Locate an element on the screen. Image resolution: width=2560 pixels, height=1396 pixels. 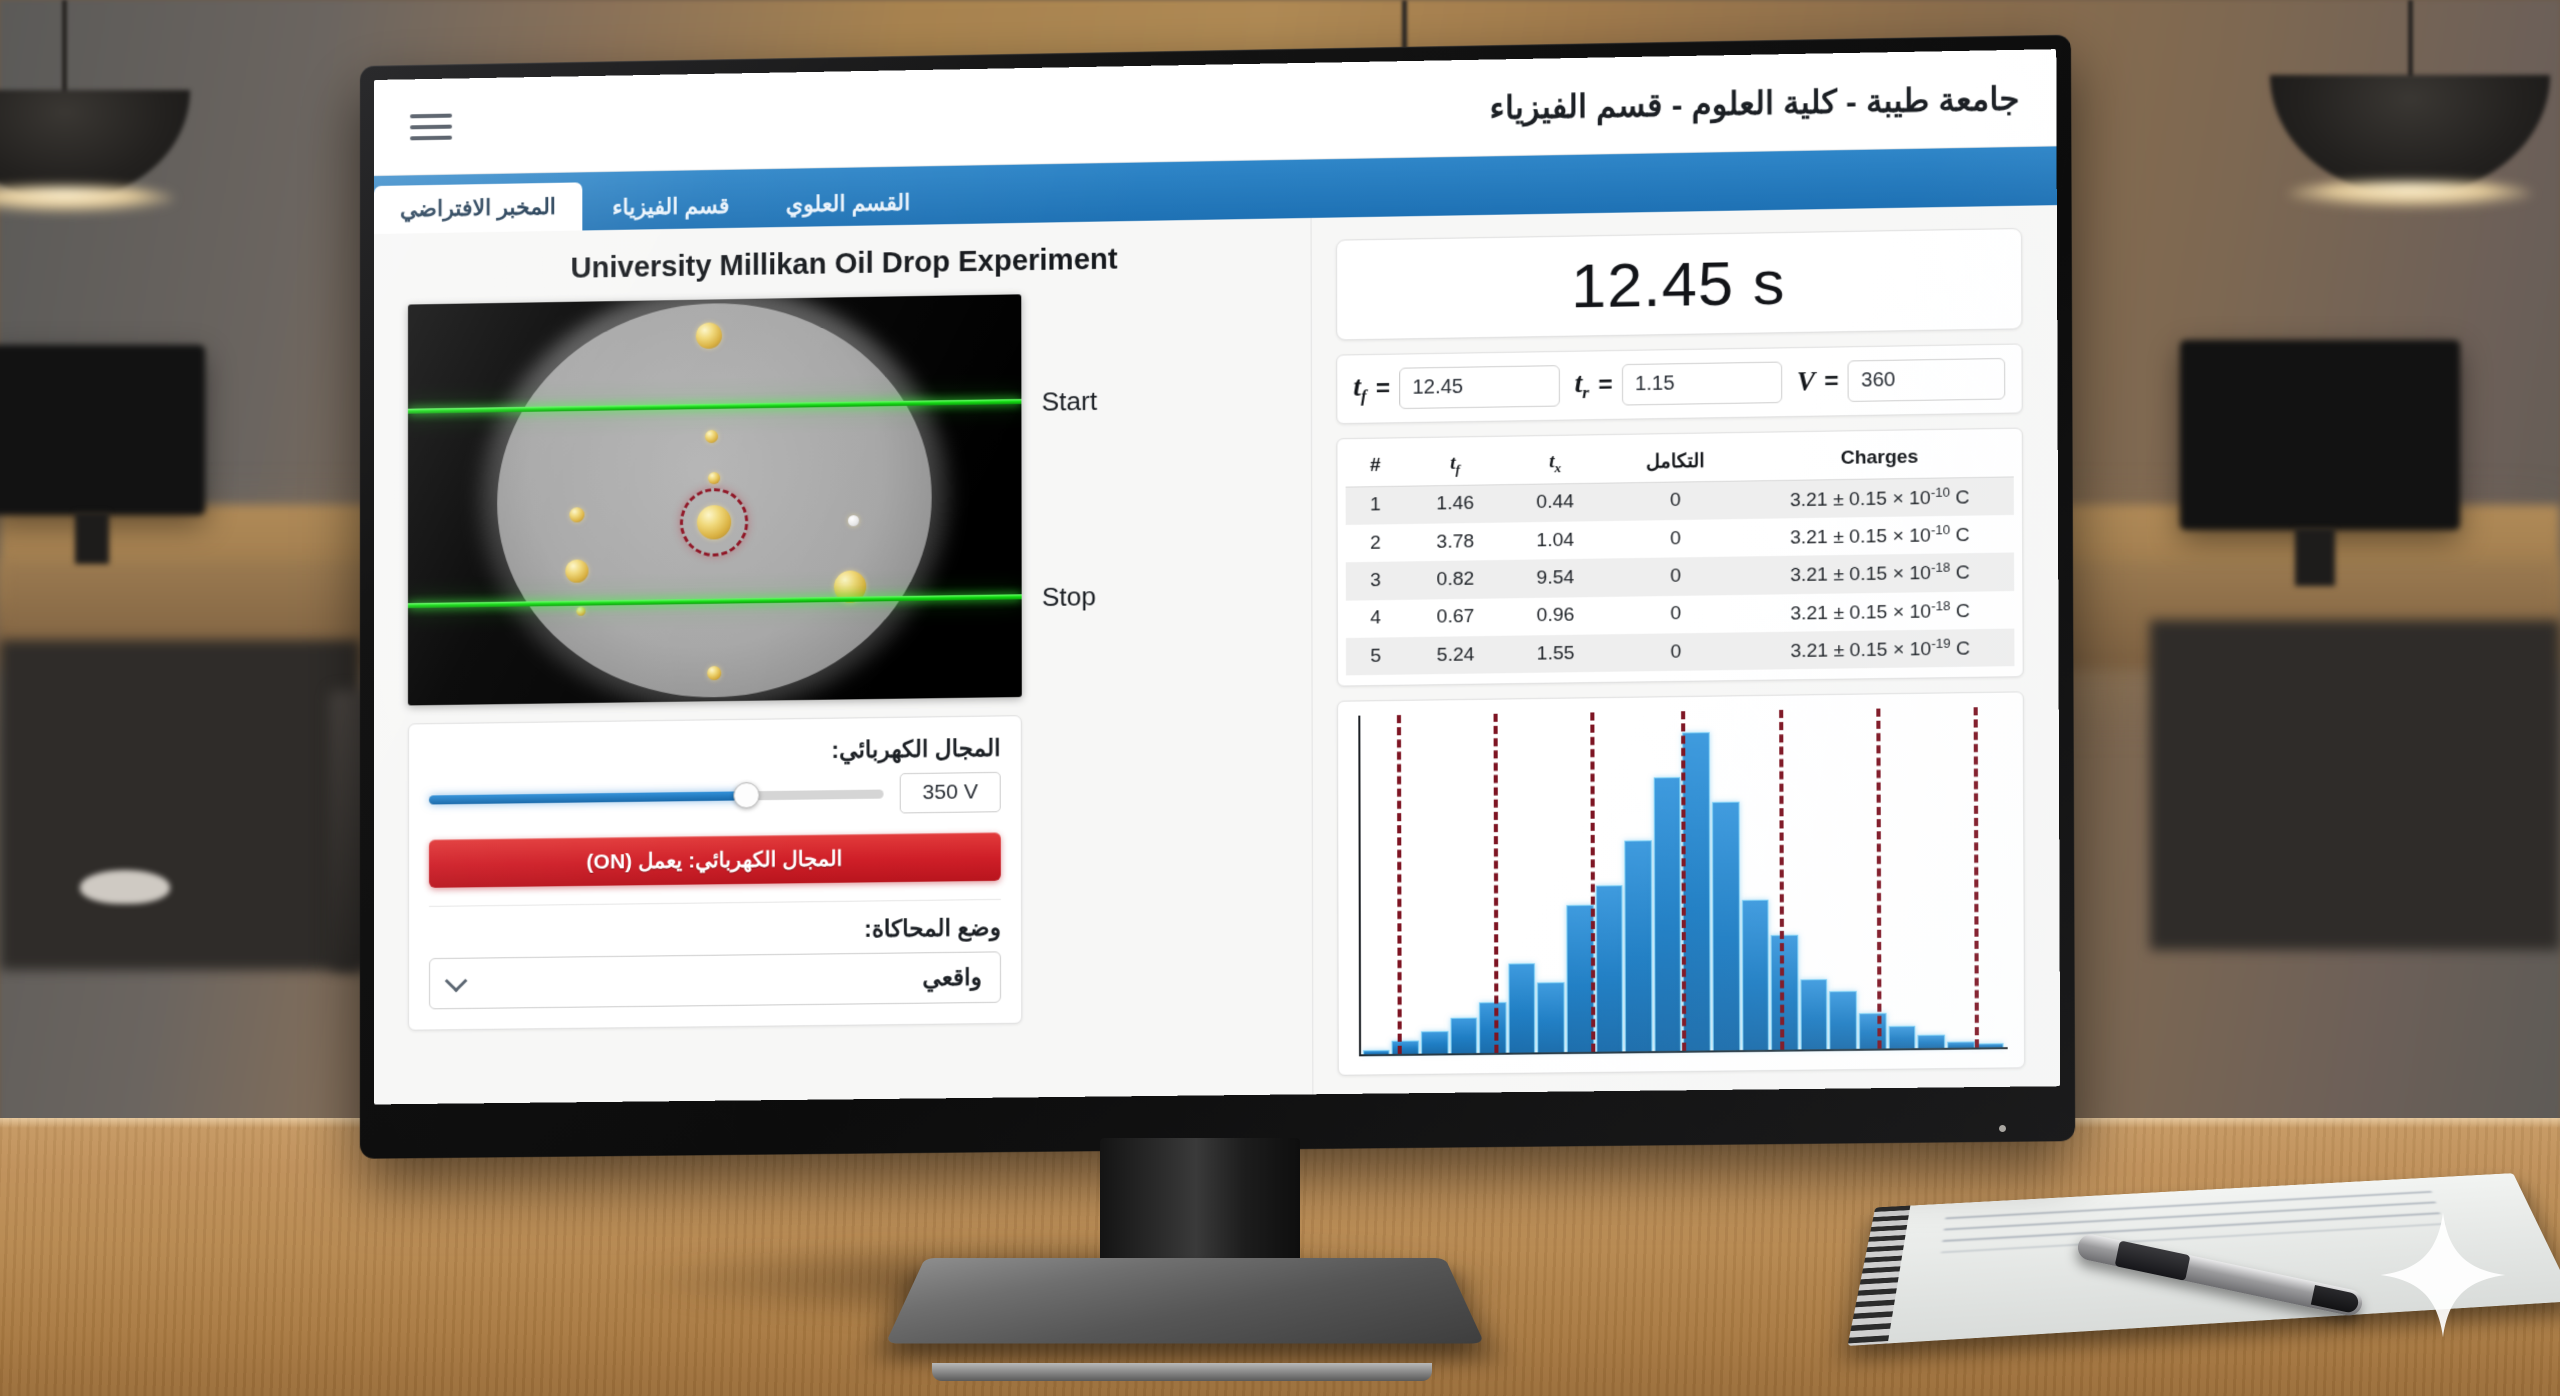
param-v: V = 360 is located at coordinates (1901, 380).